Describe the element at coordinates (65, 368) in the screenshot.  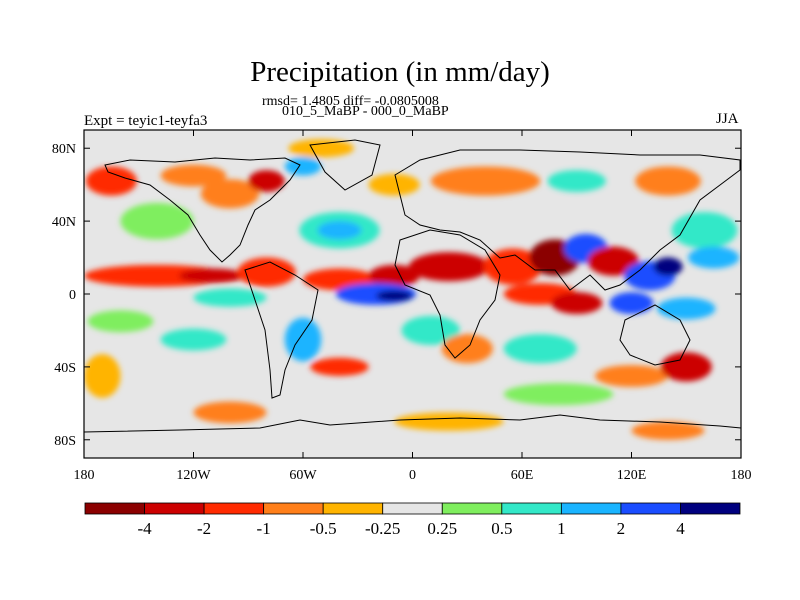
I see `y-tick-label: 40S` at that location.